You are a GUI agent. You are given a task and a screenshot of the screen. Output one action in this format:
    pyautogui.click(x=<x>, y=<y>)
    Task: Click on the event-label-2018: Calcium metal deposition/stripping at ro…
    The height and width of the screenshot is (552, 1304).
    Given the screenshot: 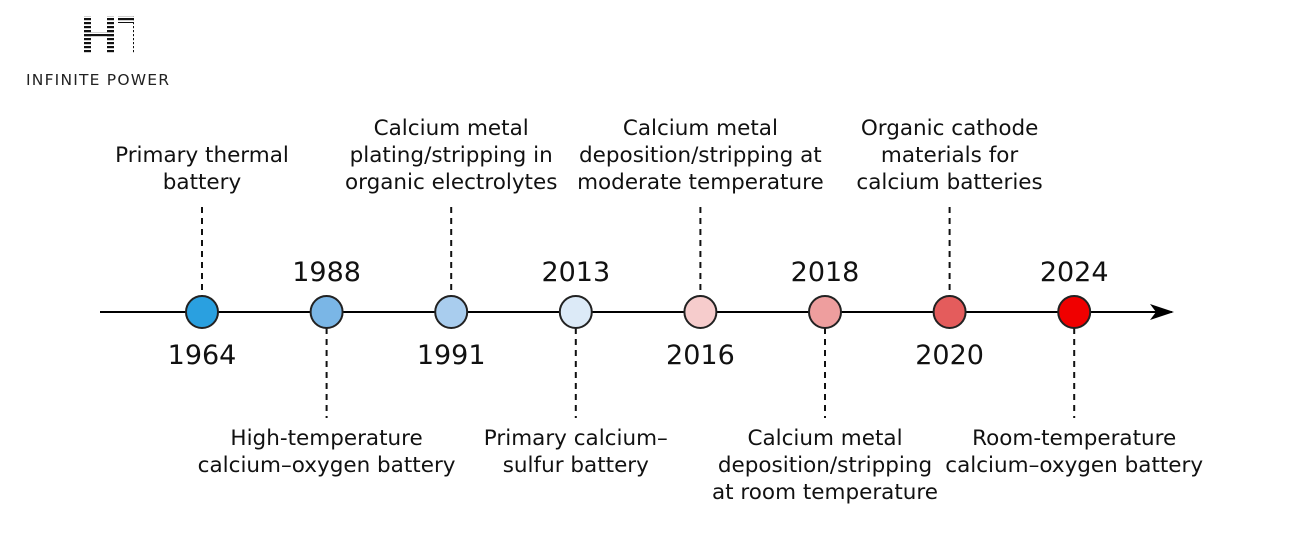 What is the action you would take?
    pyautogui.click(x=825, y=465)
    